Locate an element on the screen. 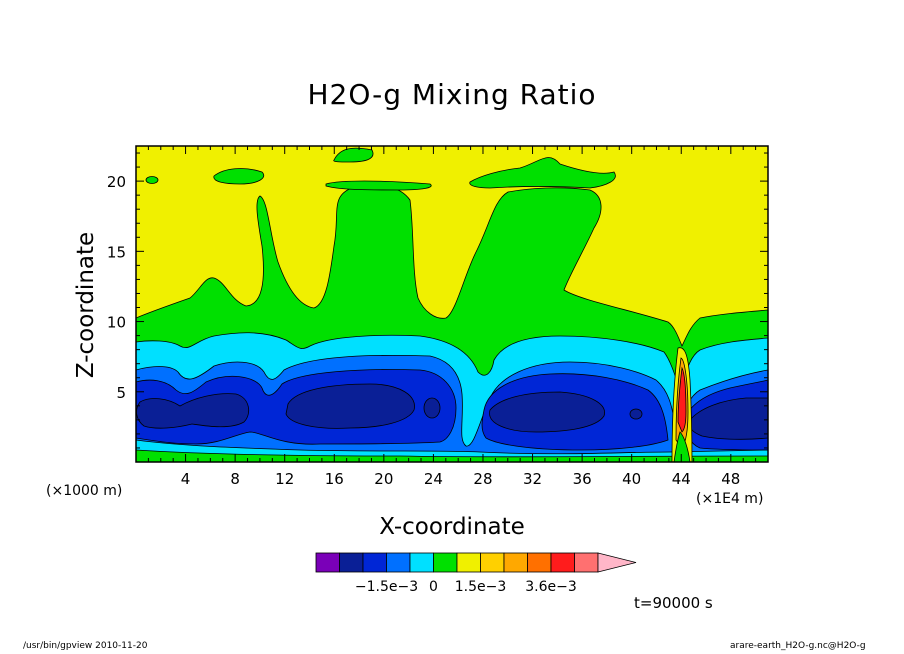 The height and width of the screenshot is (654, 904). y-tick-label: 20 is located at coordinates (116, 182).